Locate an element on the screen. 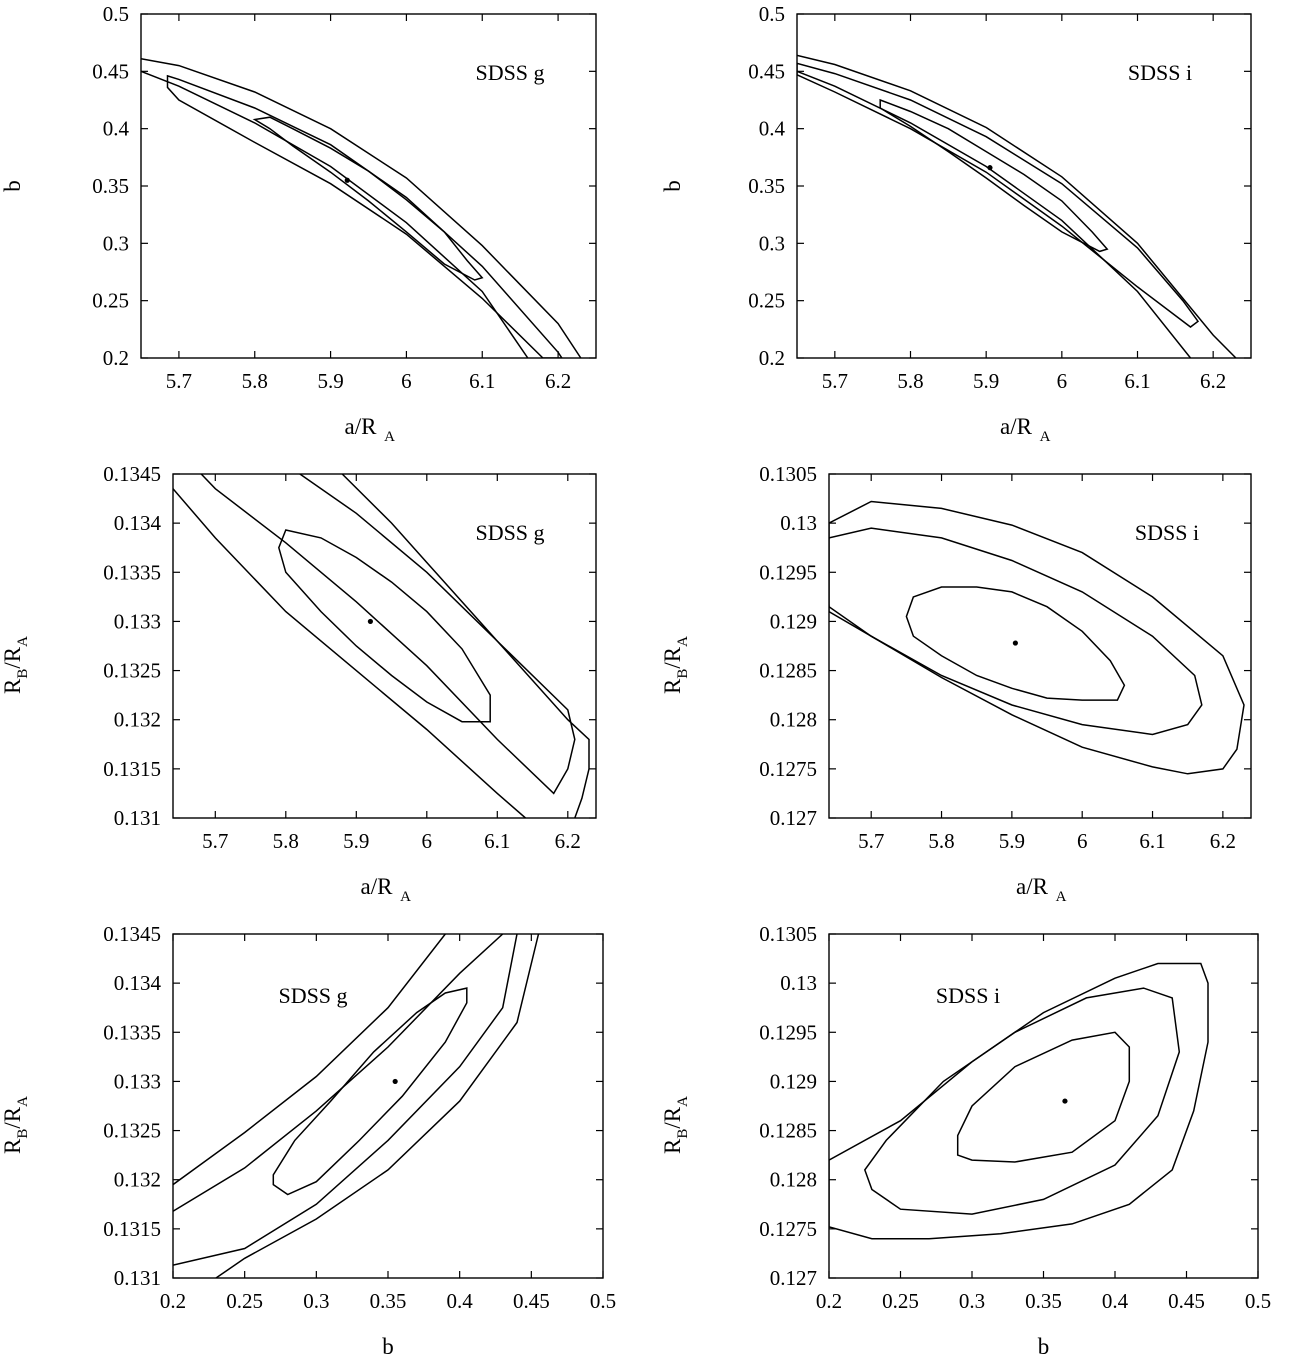 This screenshot has width=1292, height=1358. y-axis-label: b is located at coordinates (672, 186).